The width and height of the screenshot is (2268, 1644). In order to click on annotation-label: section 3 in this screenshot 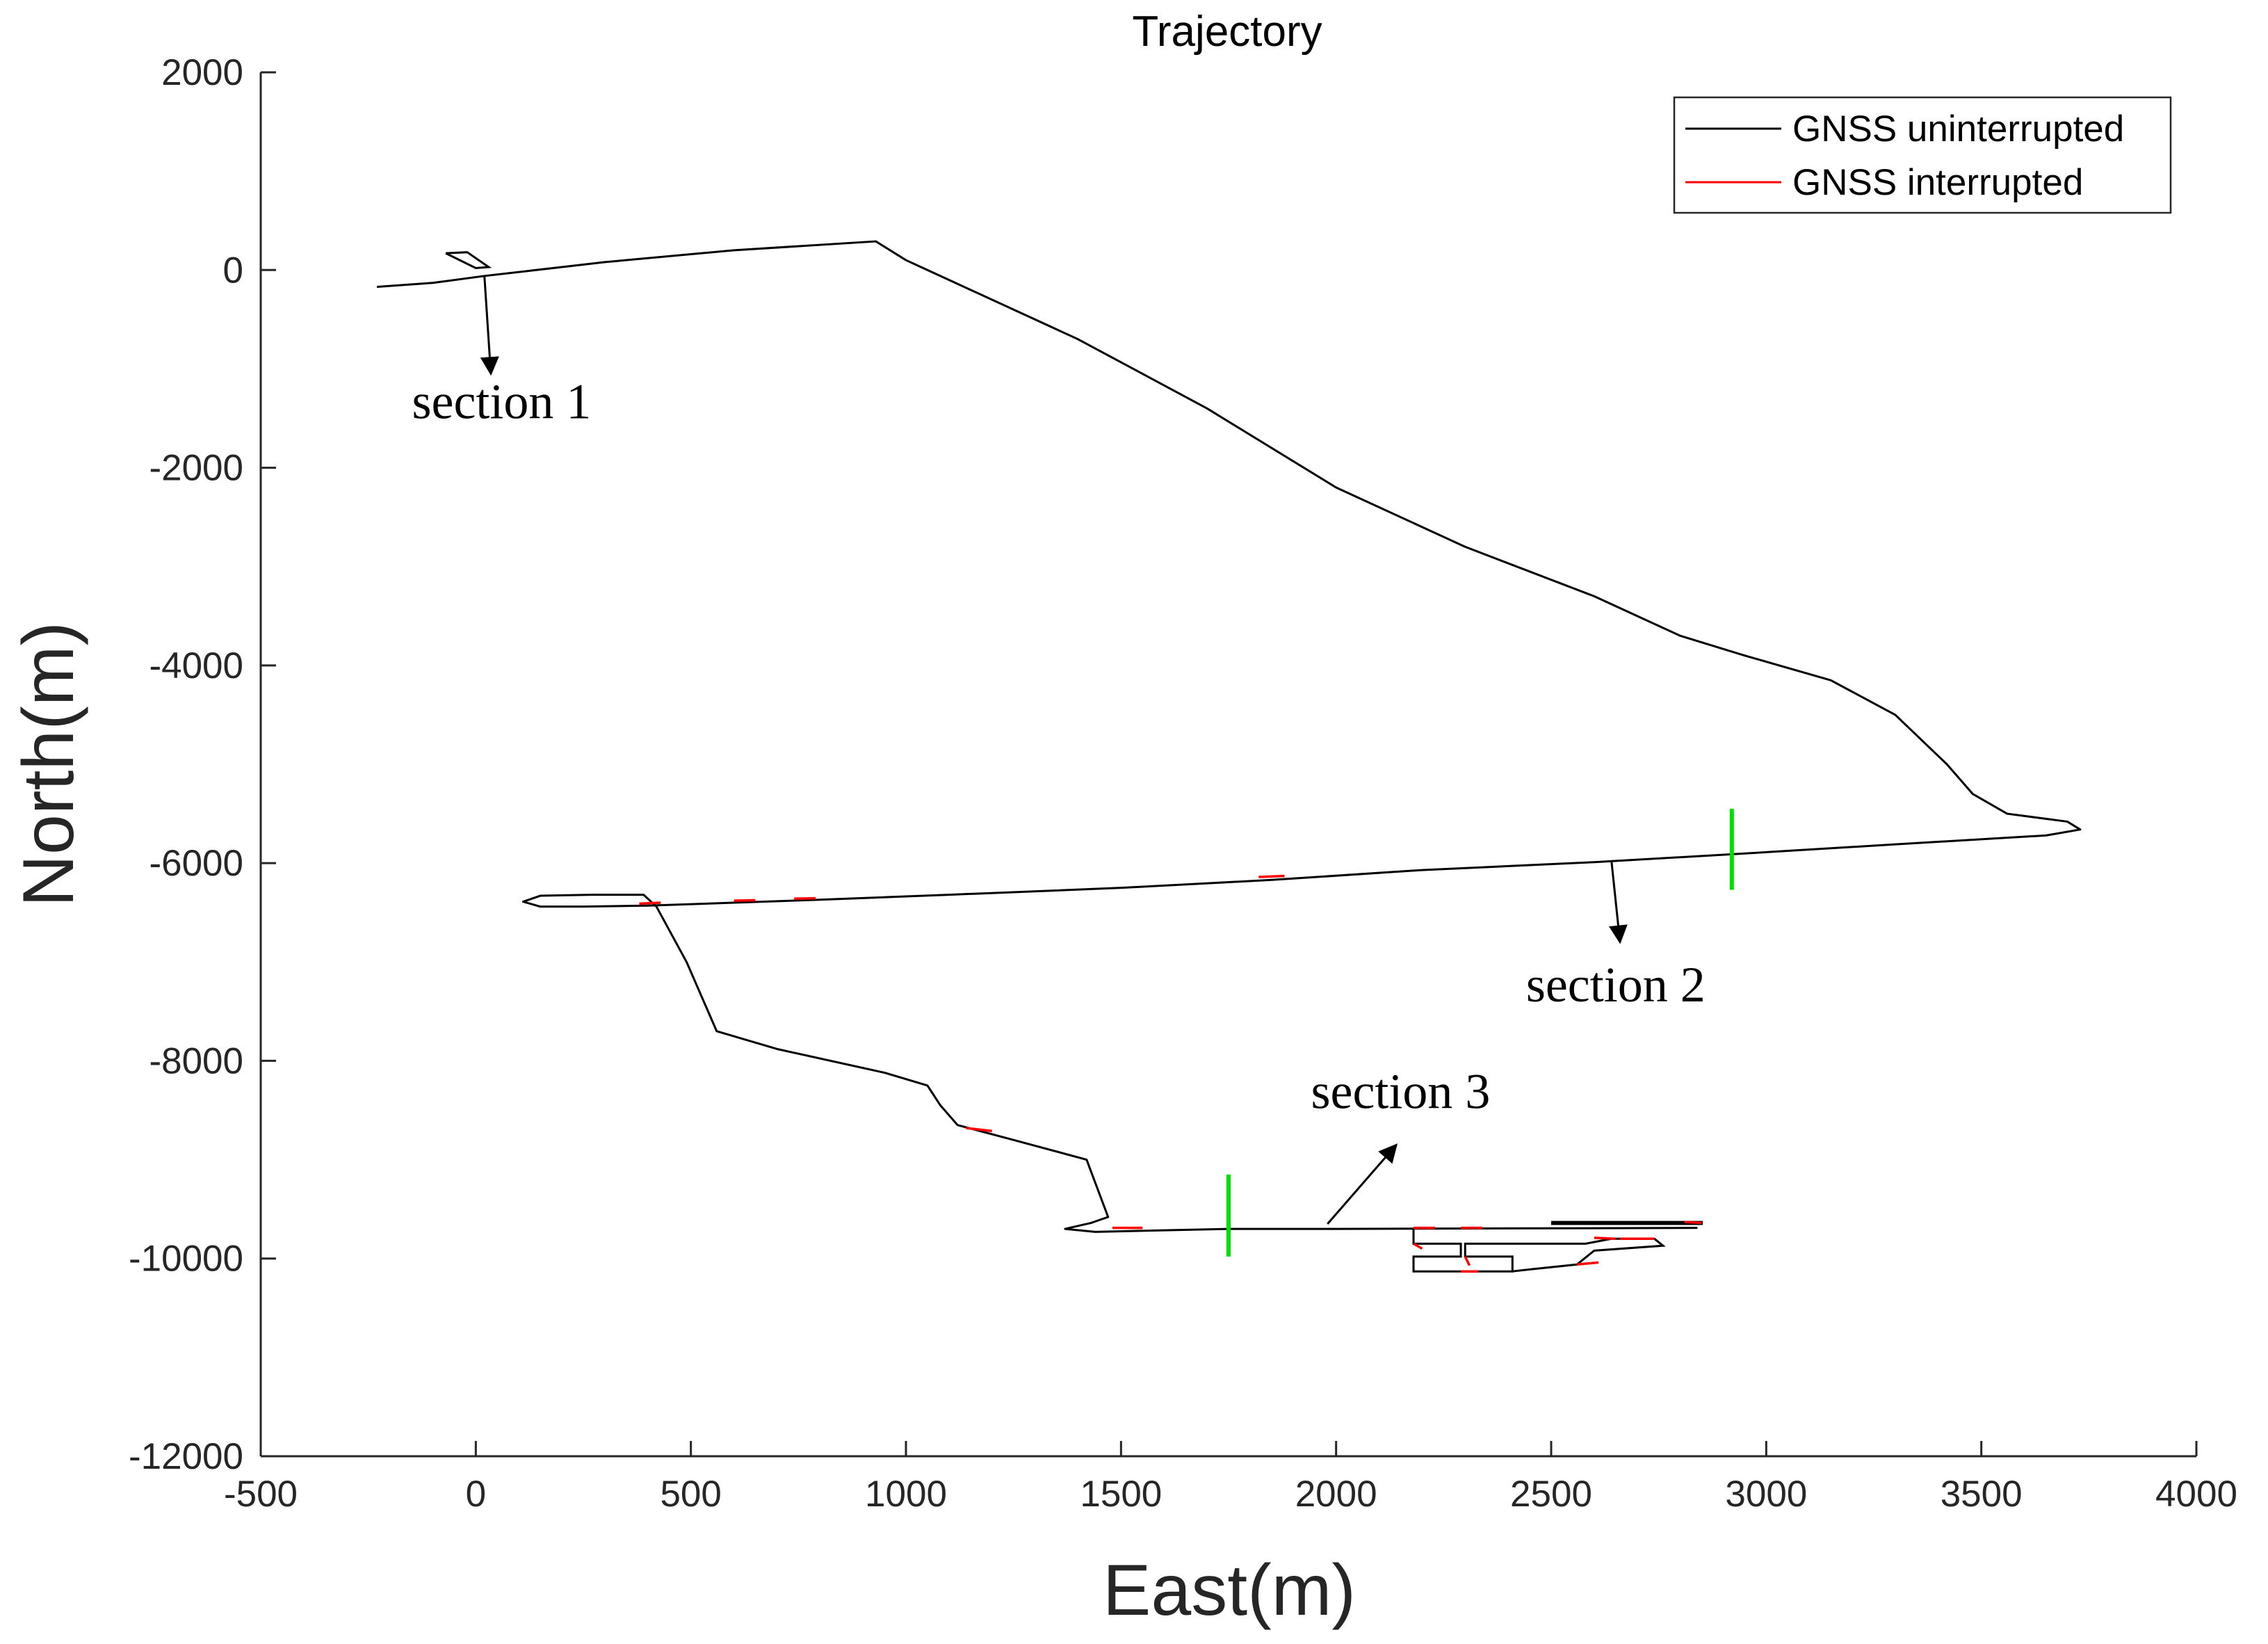, I will do `click(1400, 1092)`.